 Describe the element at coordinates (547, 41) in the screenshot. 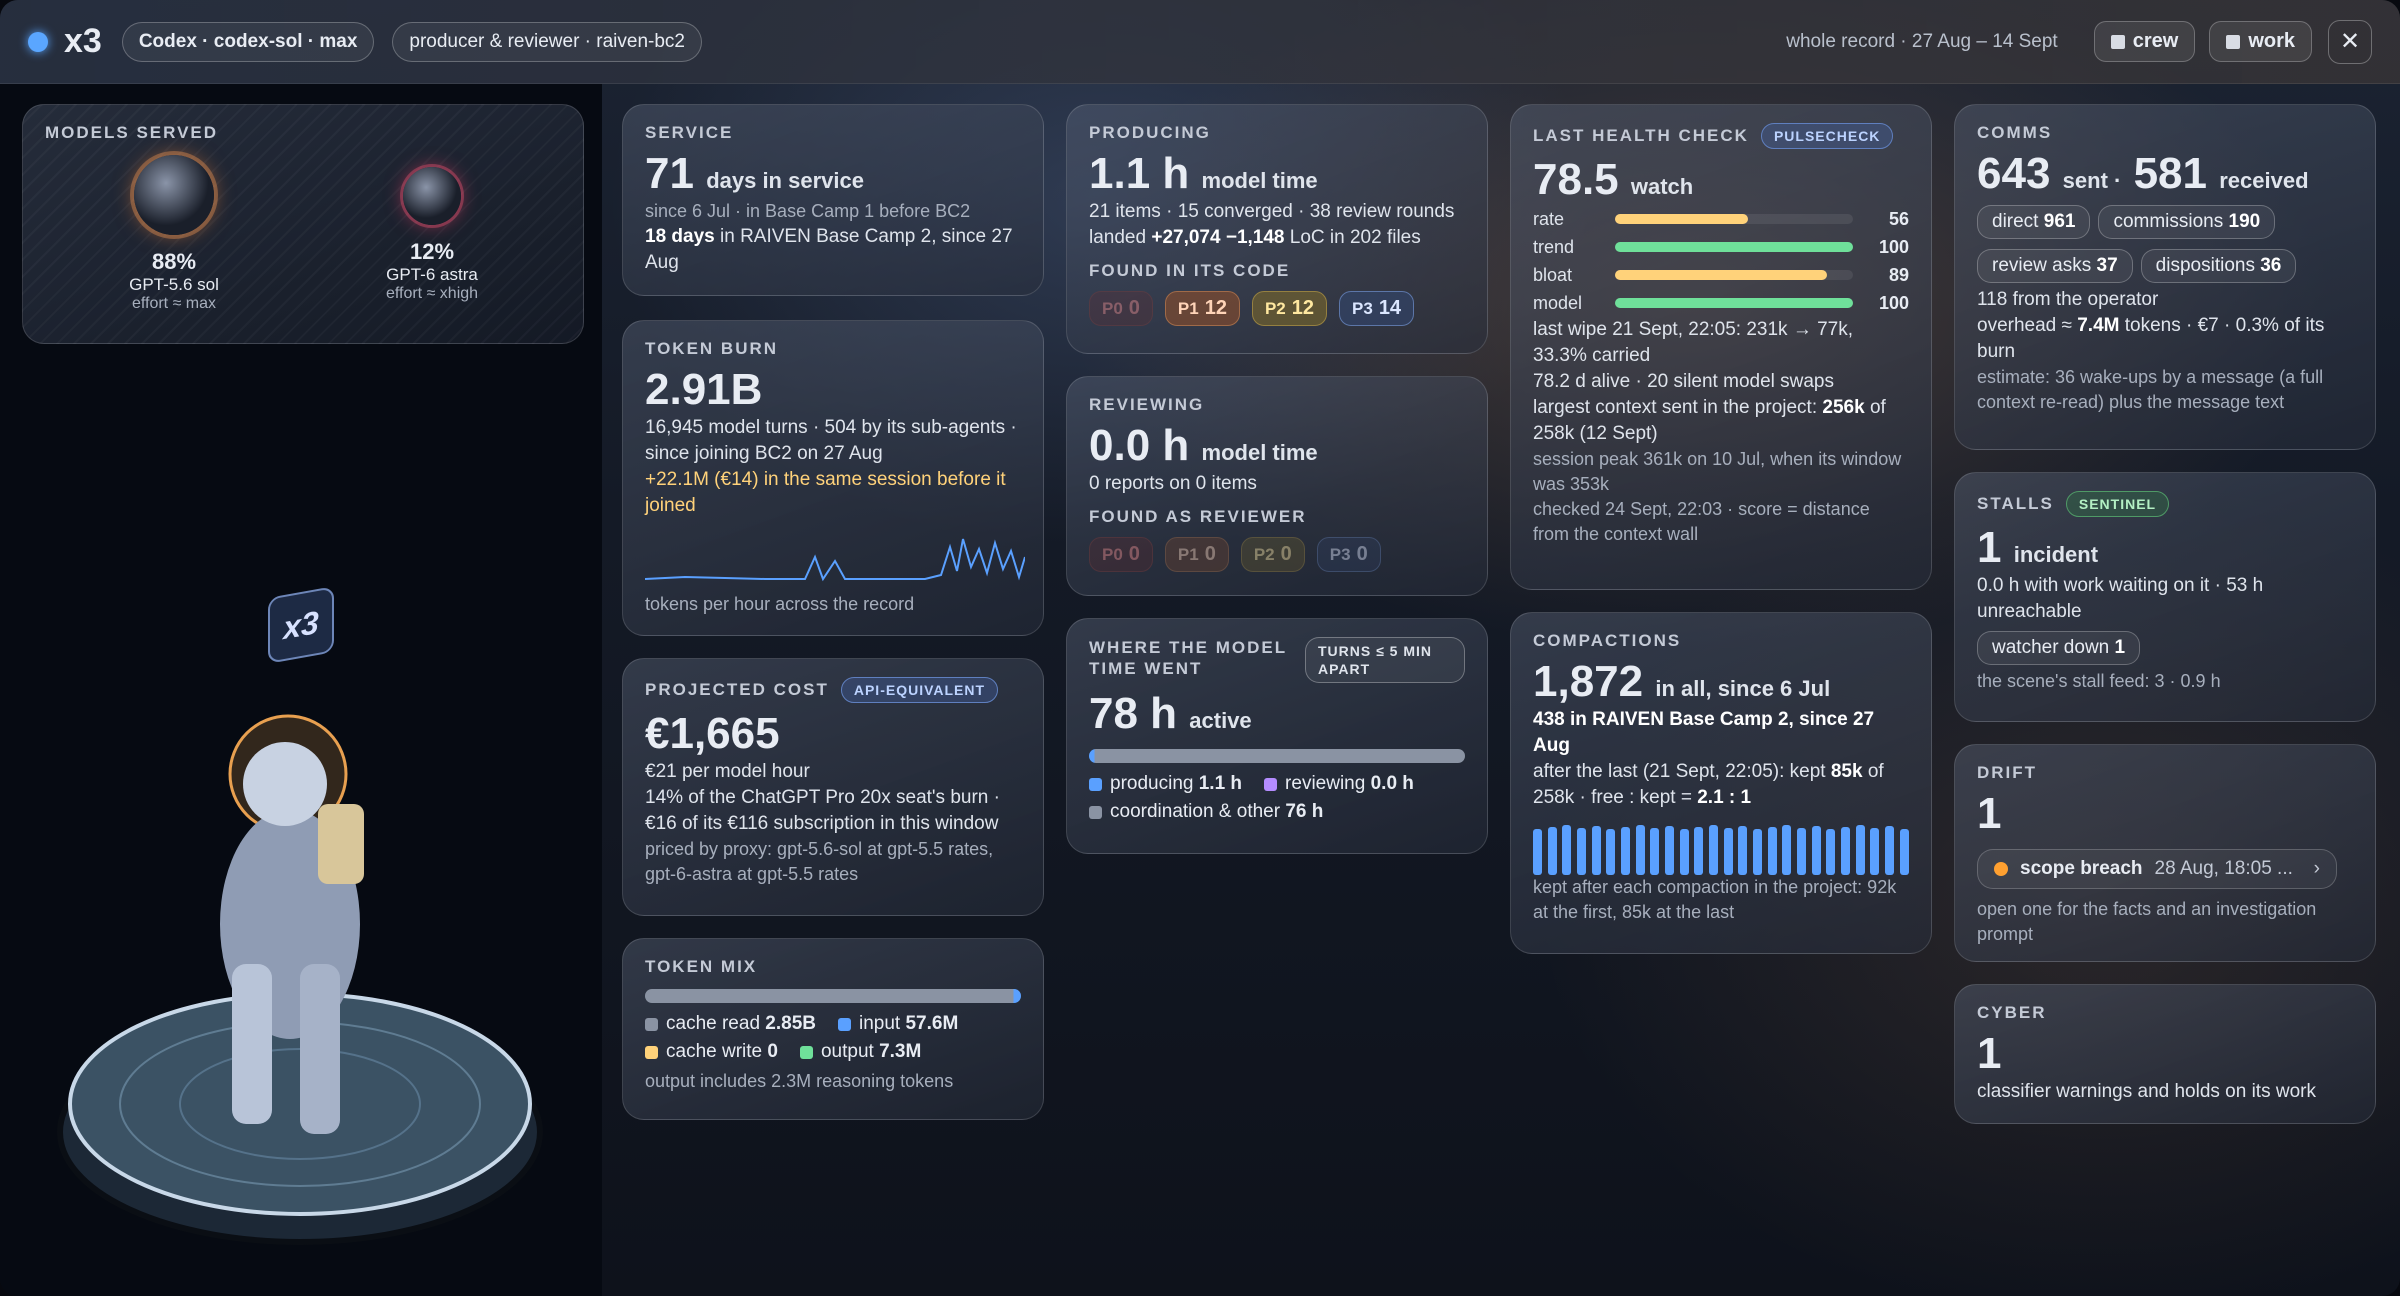

I see `role-chip: producer & reviewer · raiven-bc2` at that location.